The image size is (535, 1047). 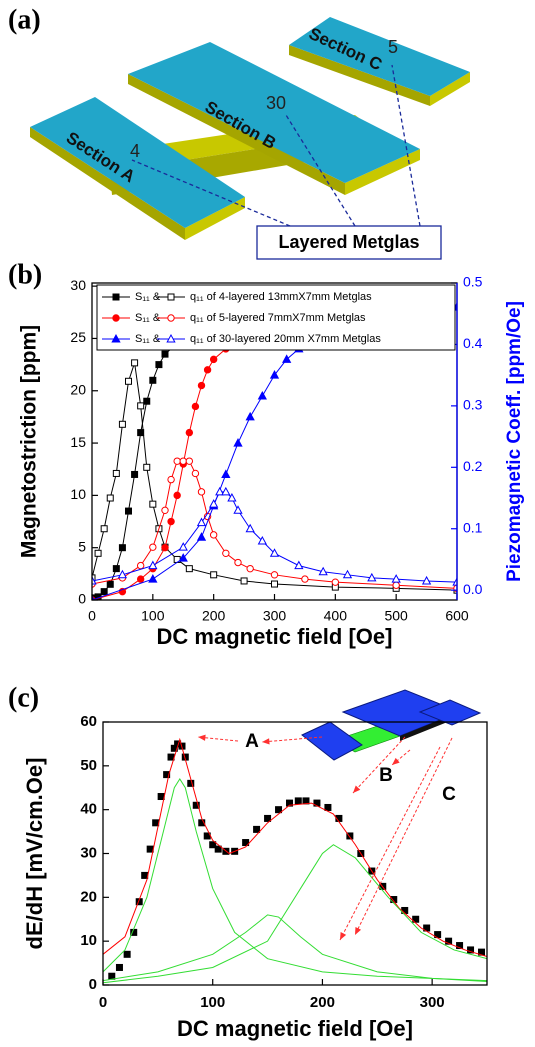 I want to click on layer-count: 5, so click(x=393, y=47).